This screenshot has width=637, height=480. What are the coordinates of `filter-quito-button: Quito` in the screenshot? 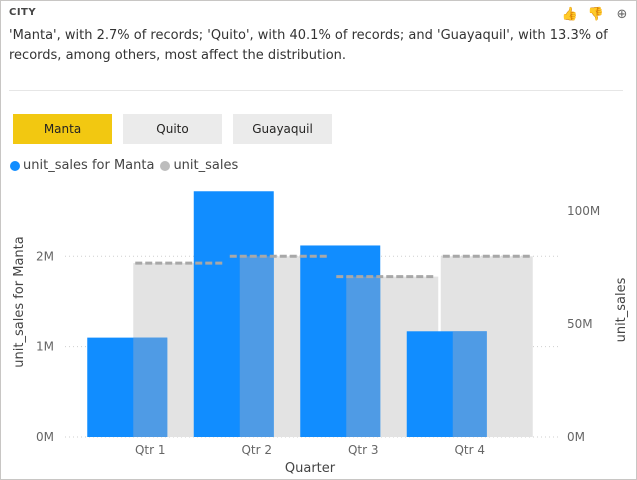 It's located at (172, 129).